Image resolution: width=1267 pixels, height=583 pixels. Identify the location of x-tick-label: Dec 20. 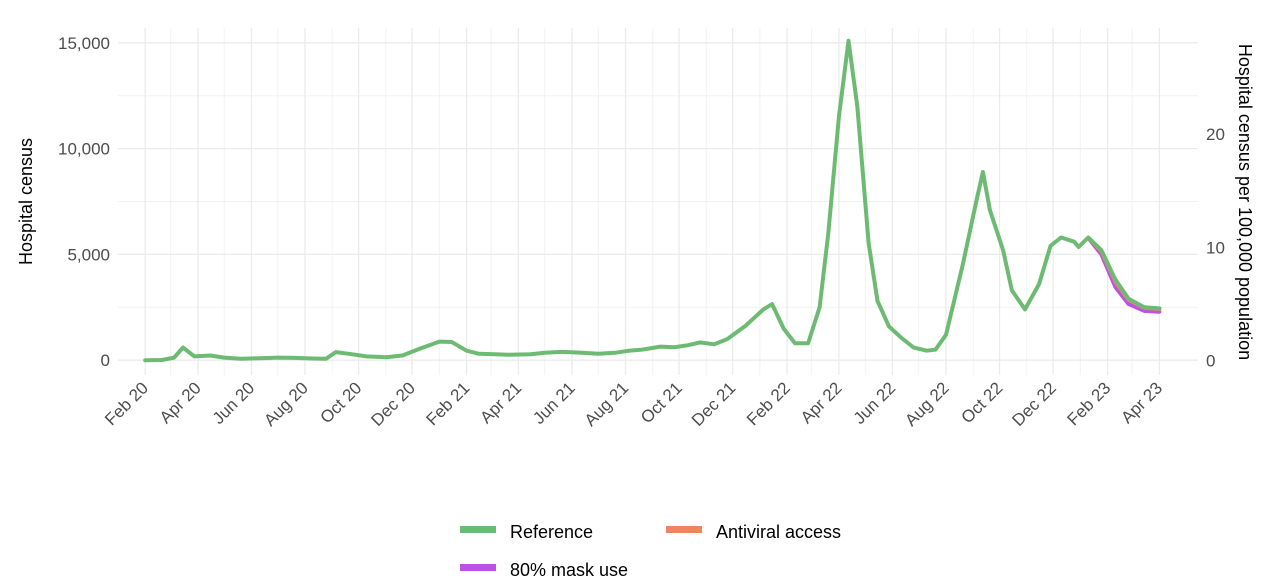
(393, 404).